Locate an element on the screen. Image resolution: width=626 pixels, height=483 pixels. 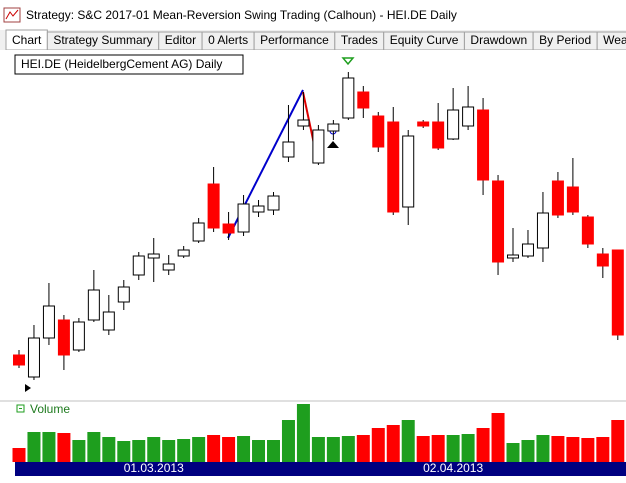
tab-label: 0 Alerts is located at coordinates (228, 40).